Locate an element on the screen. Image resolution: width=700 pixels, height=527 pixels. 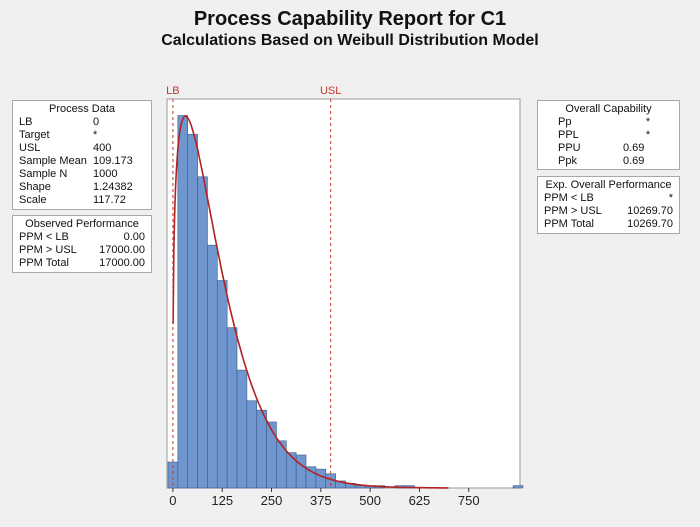
overall-capability-row: Ppk 0.69 is located at coordinates (608, 161).